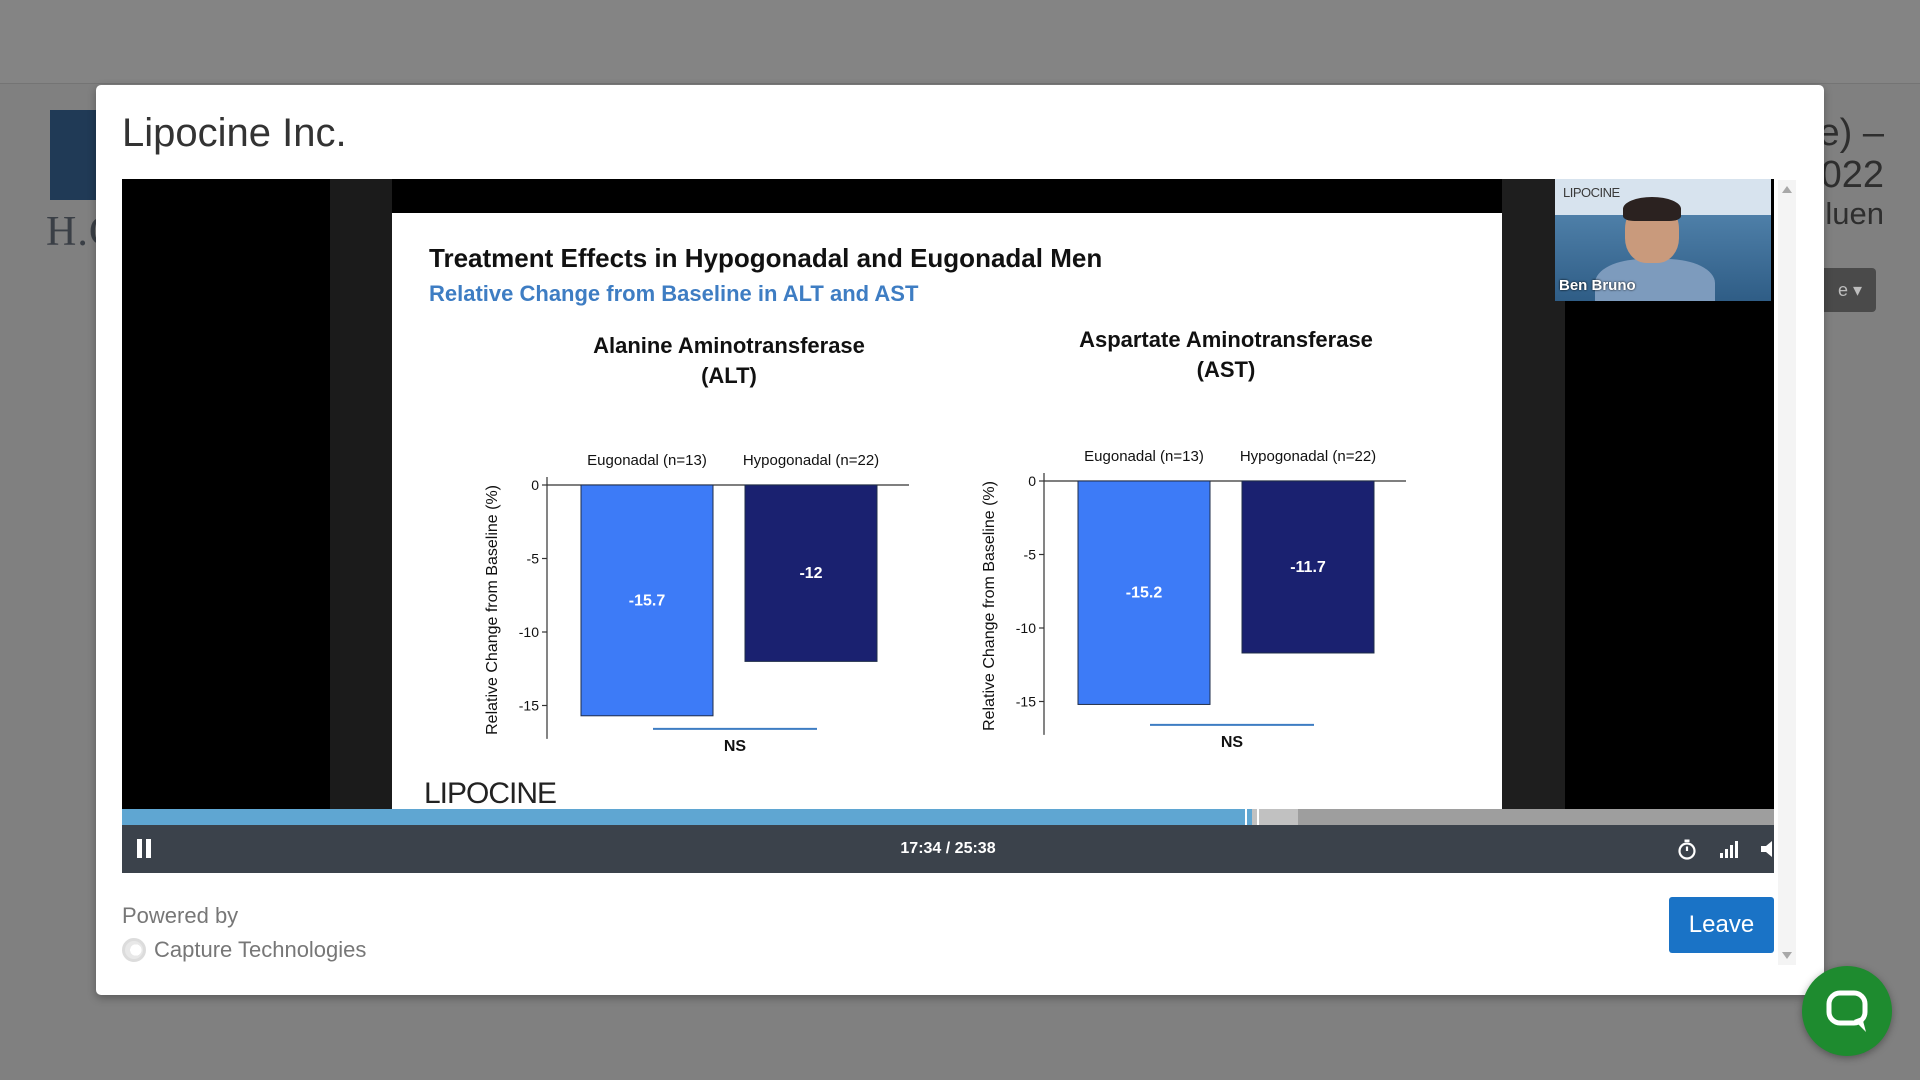 This screenshot has width=1920, height=1080. Describe the element at coordinates (1533, 494) in the screenshot. I see `video-side-panel` at that location.